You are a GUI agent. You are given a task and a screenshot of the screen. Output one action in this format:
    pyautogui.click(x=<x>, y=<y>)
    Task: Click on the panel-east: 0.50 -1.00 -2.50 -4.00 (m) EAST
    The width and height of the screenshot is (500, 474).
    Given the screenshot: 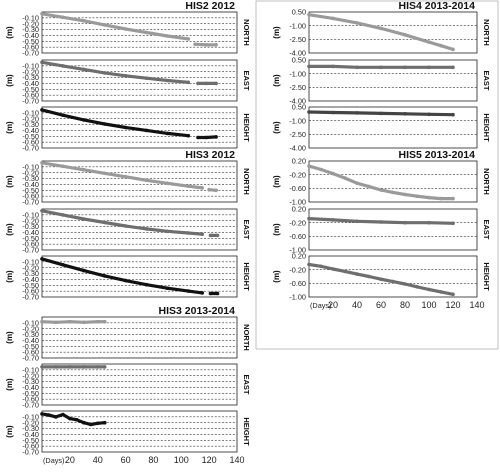 What is the action you would take?
    pyautogui.click(x=381, y=81)
    